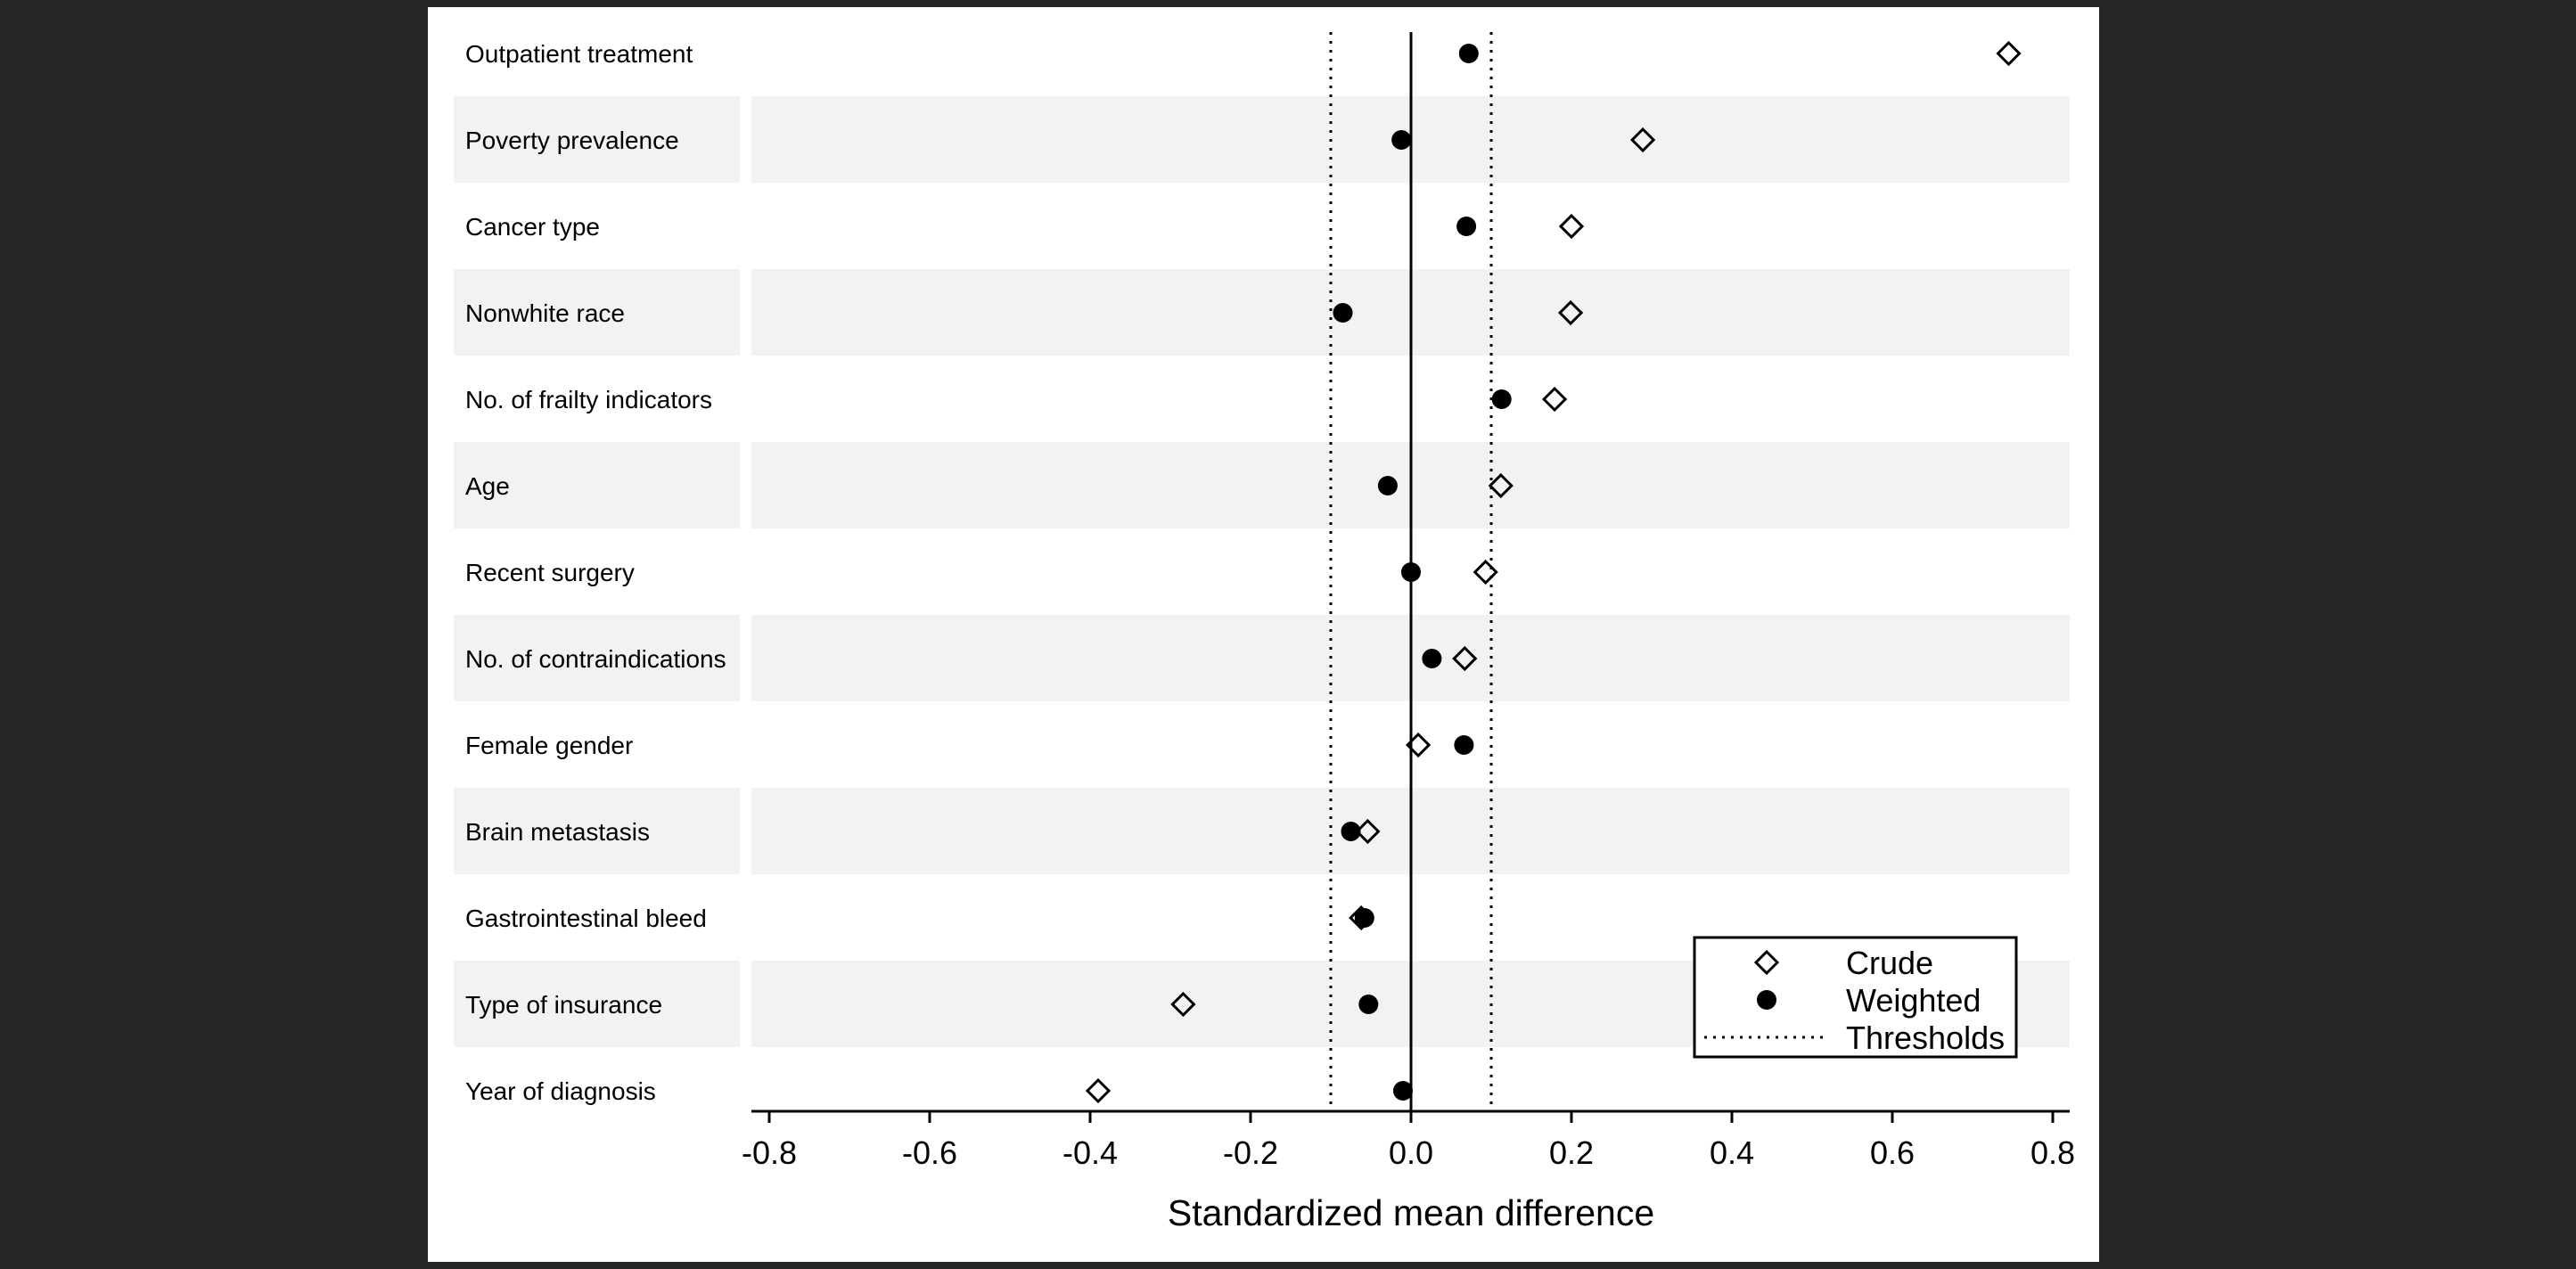  Describe the element at coordinates (1889, 963) in the screenshot. I see `legend-label: Crude` at that location.